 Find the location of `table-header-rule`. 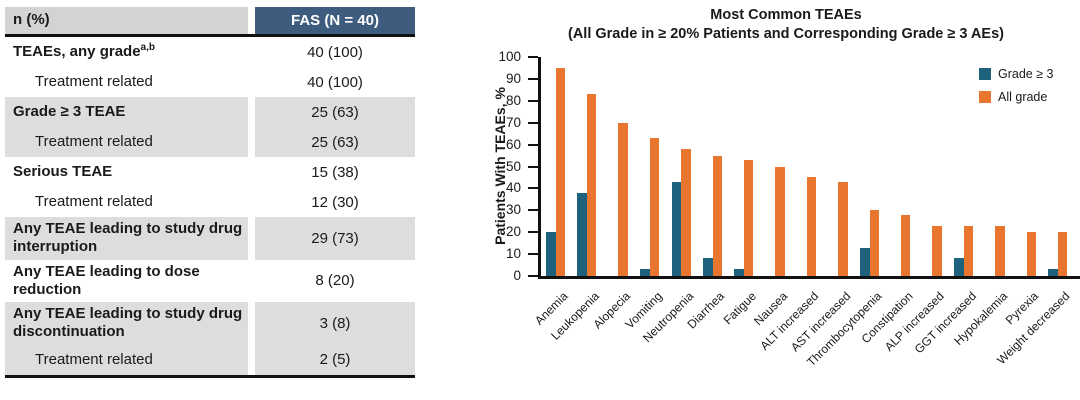

table-header-rule is located at coordinates (210, 35).